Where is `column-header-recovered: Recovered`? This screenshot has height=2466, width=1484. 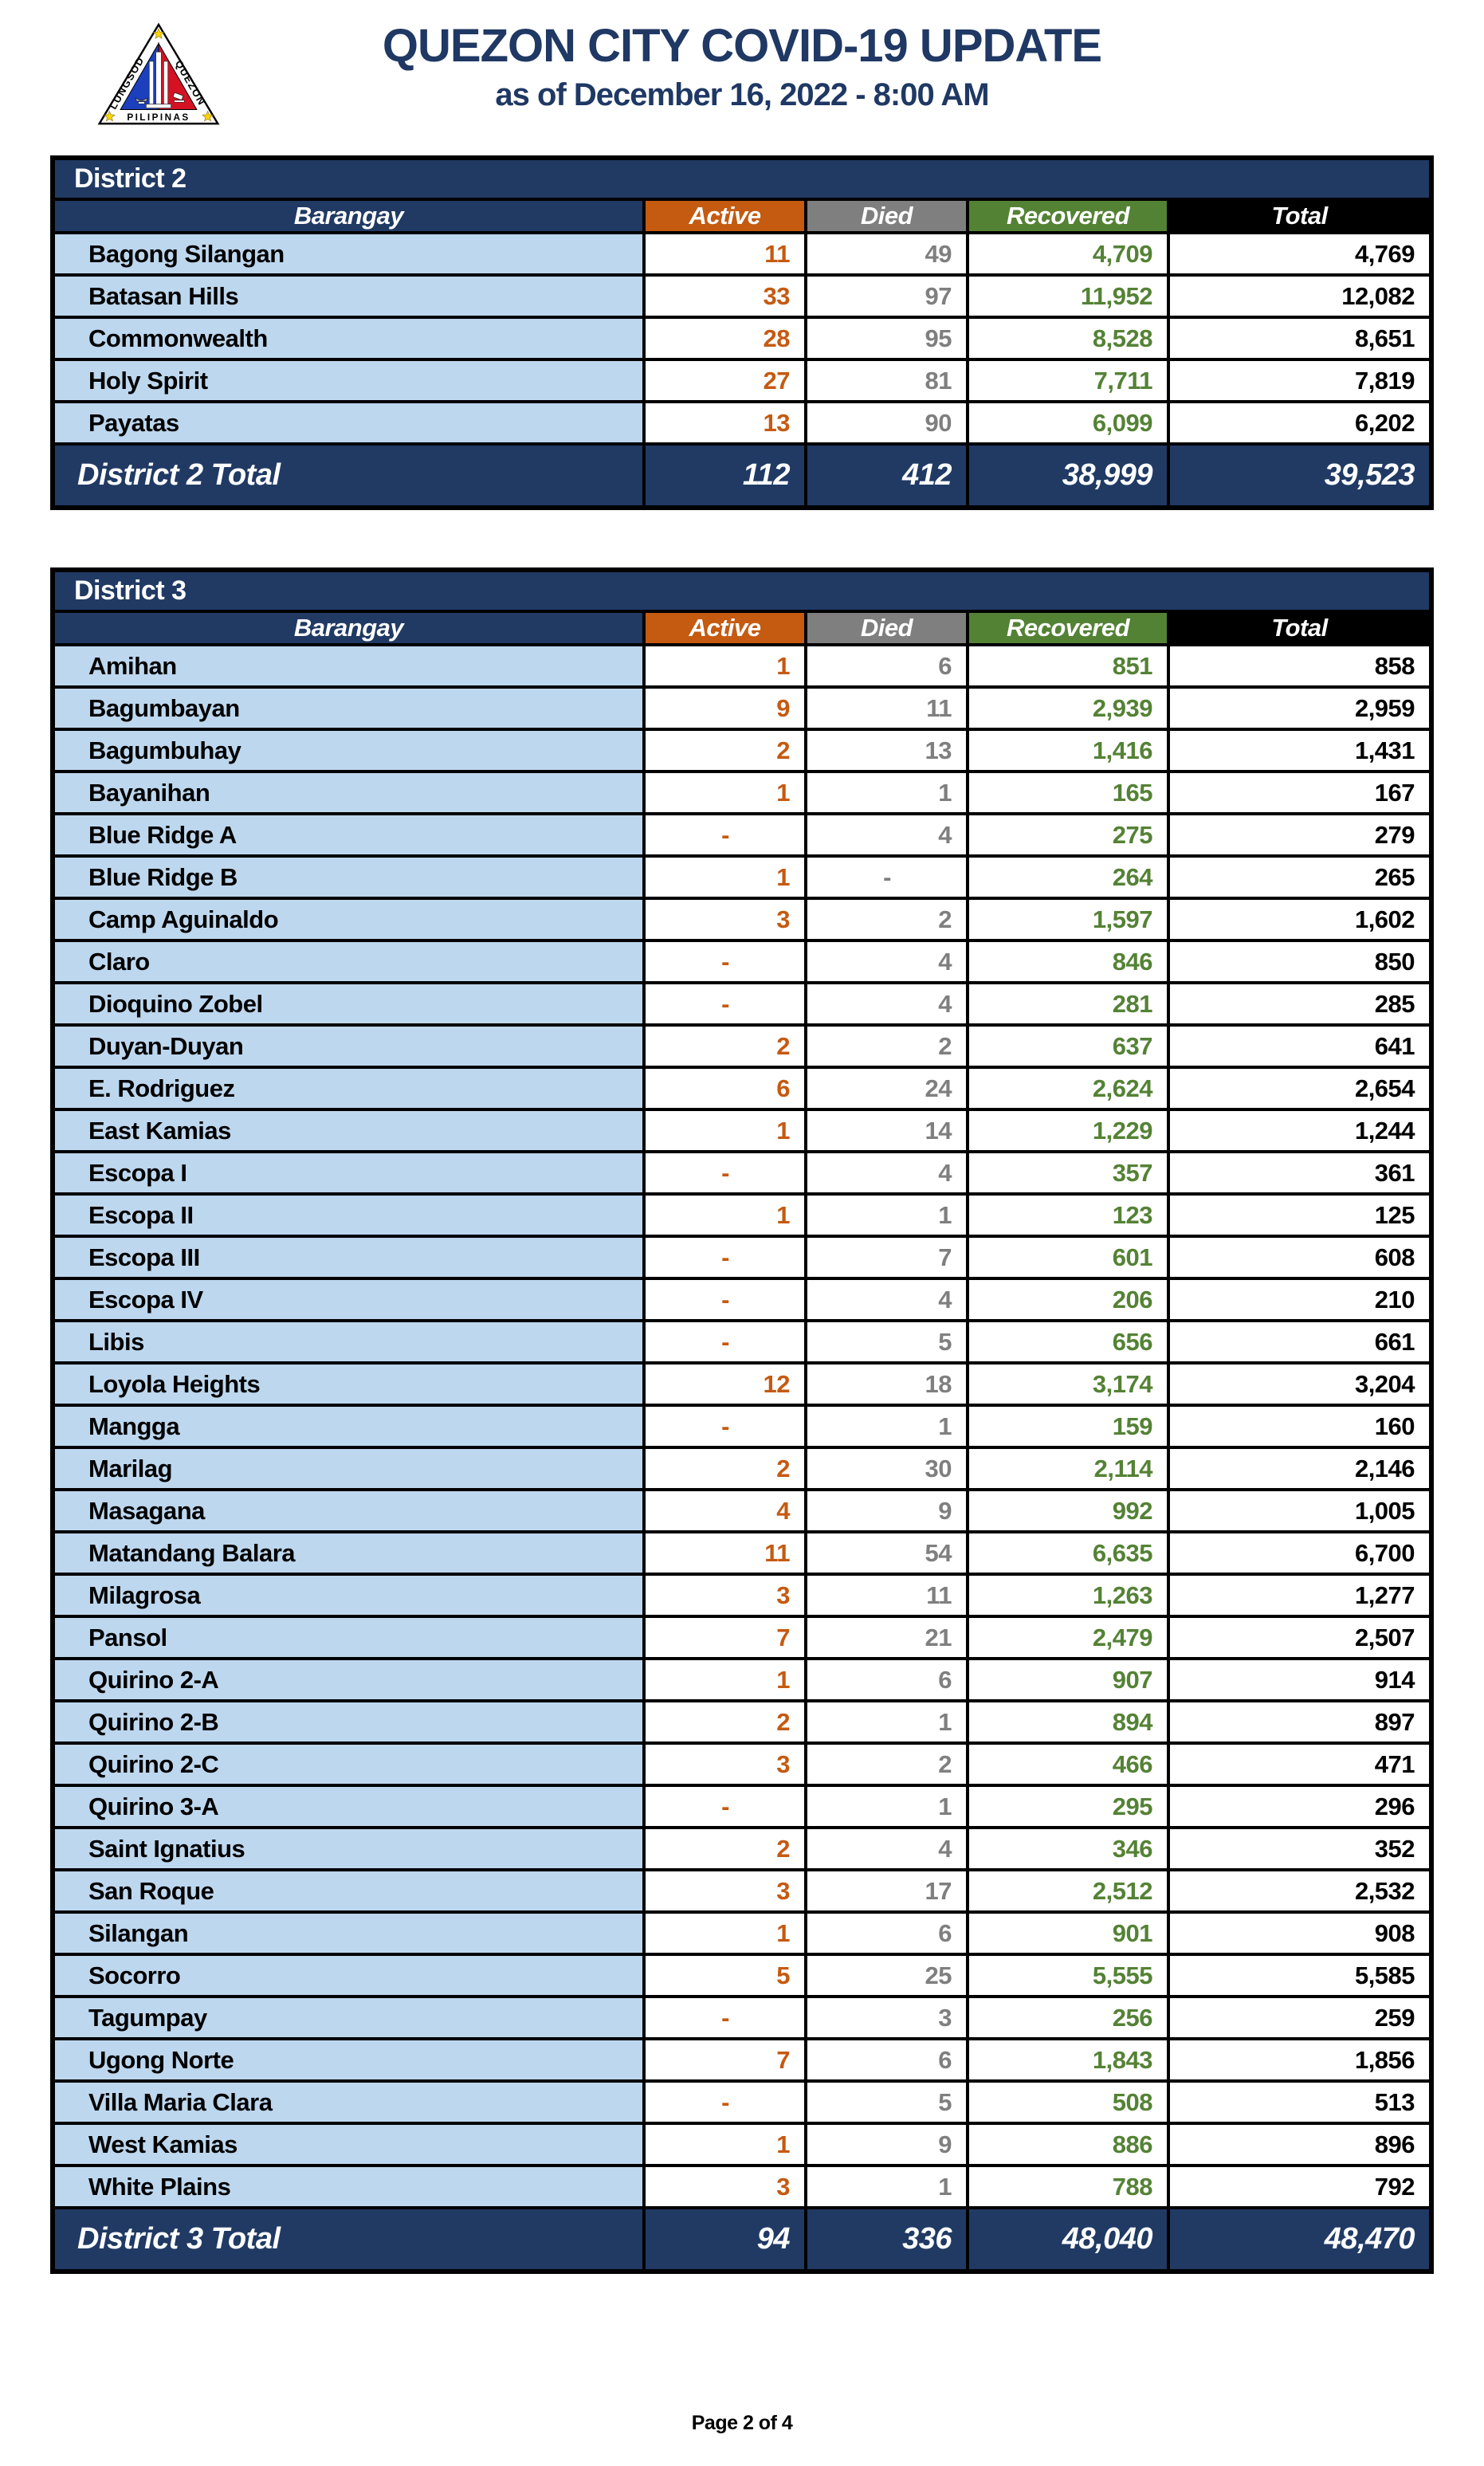 column-header-recovered: Recovered is located at coordinates (1068, 216).